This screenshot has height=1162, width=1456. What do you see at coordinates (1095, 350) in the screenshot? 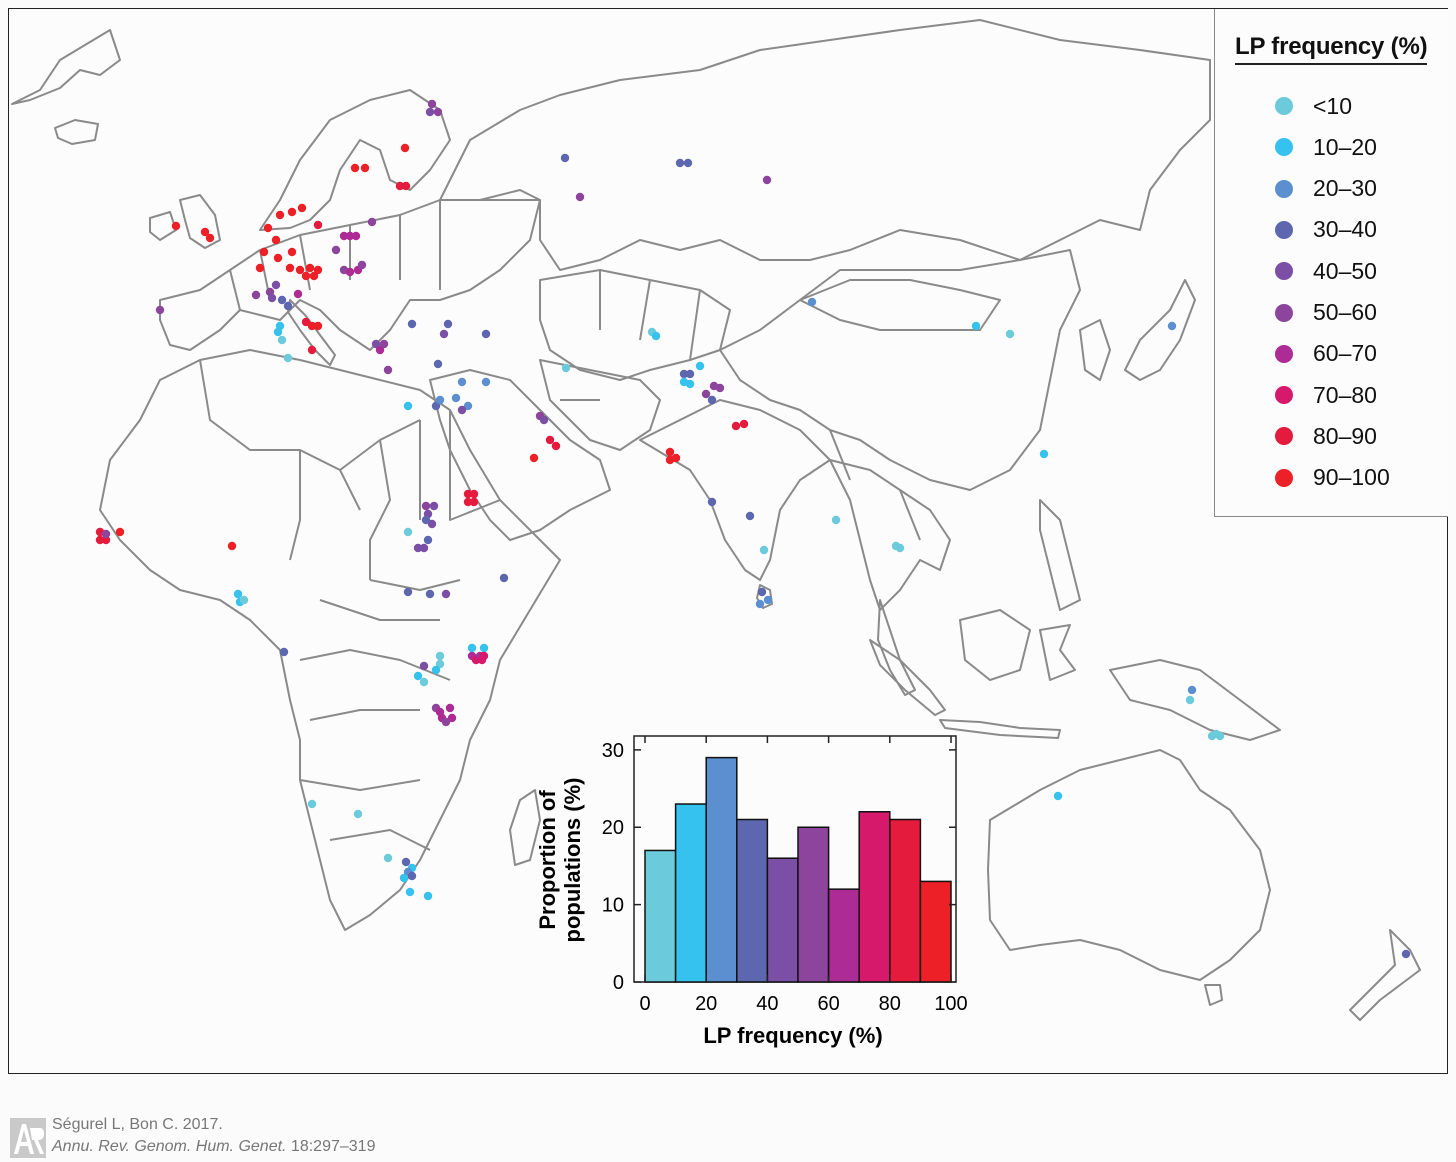
I see `korea-outline` at bounding box center [1095, 350].